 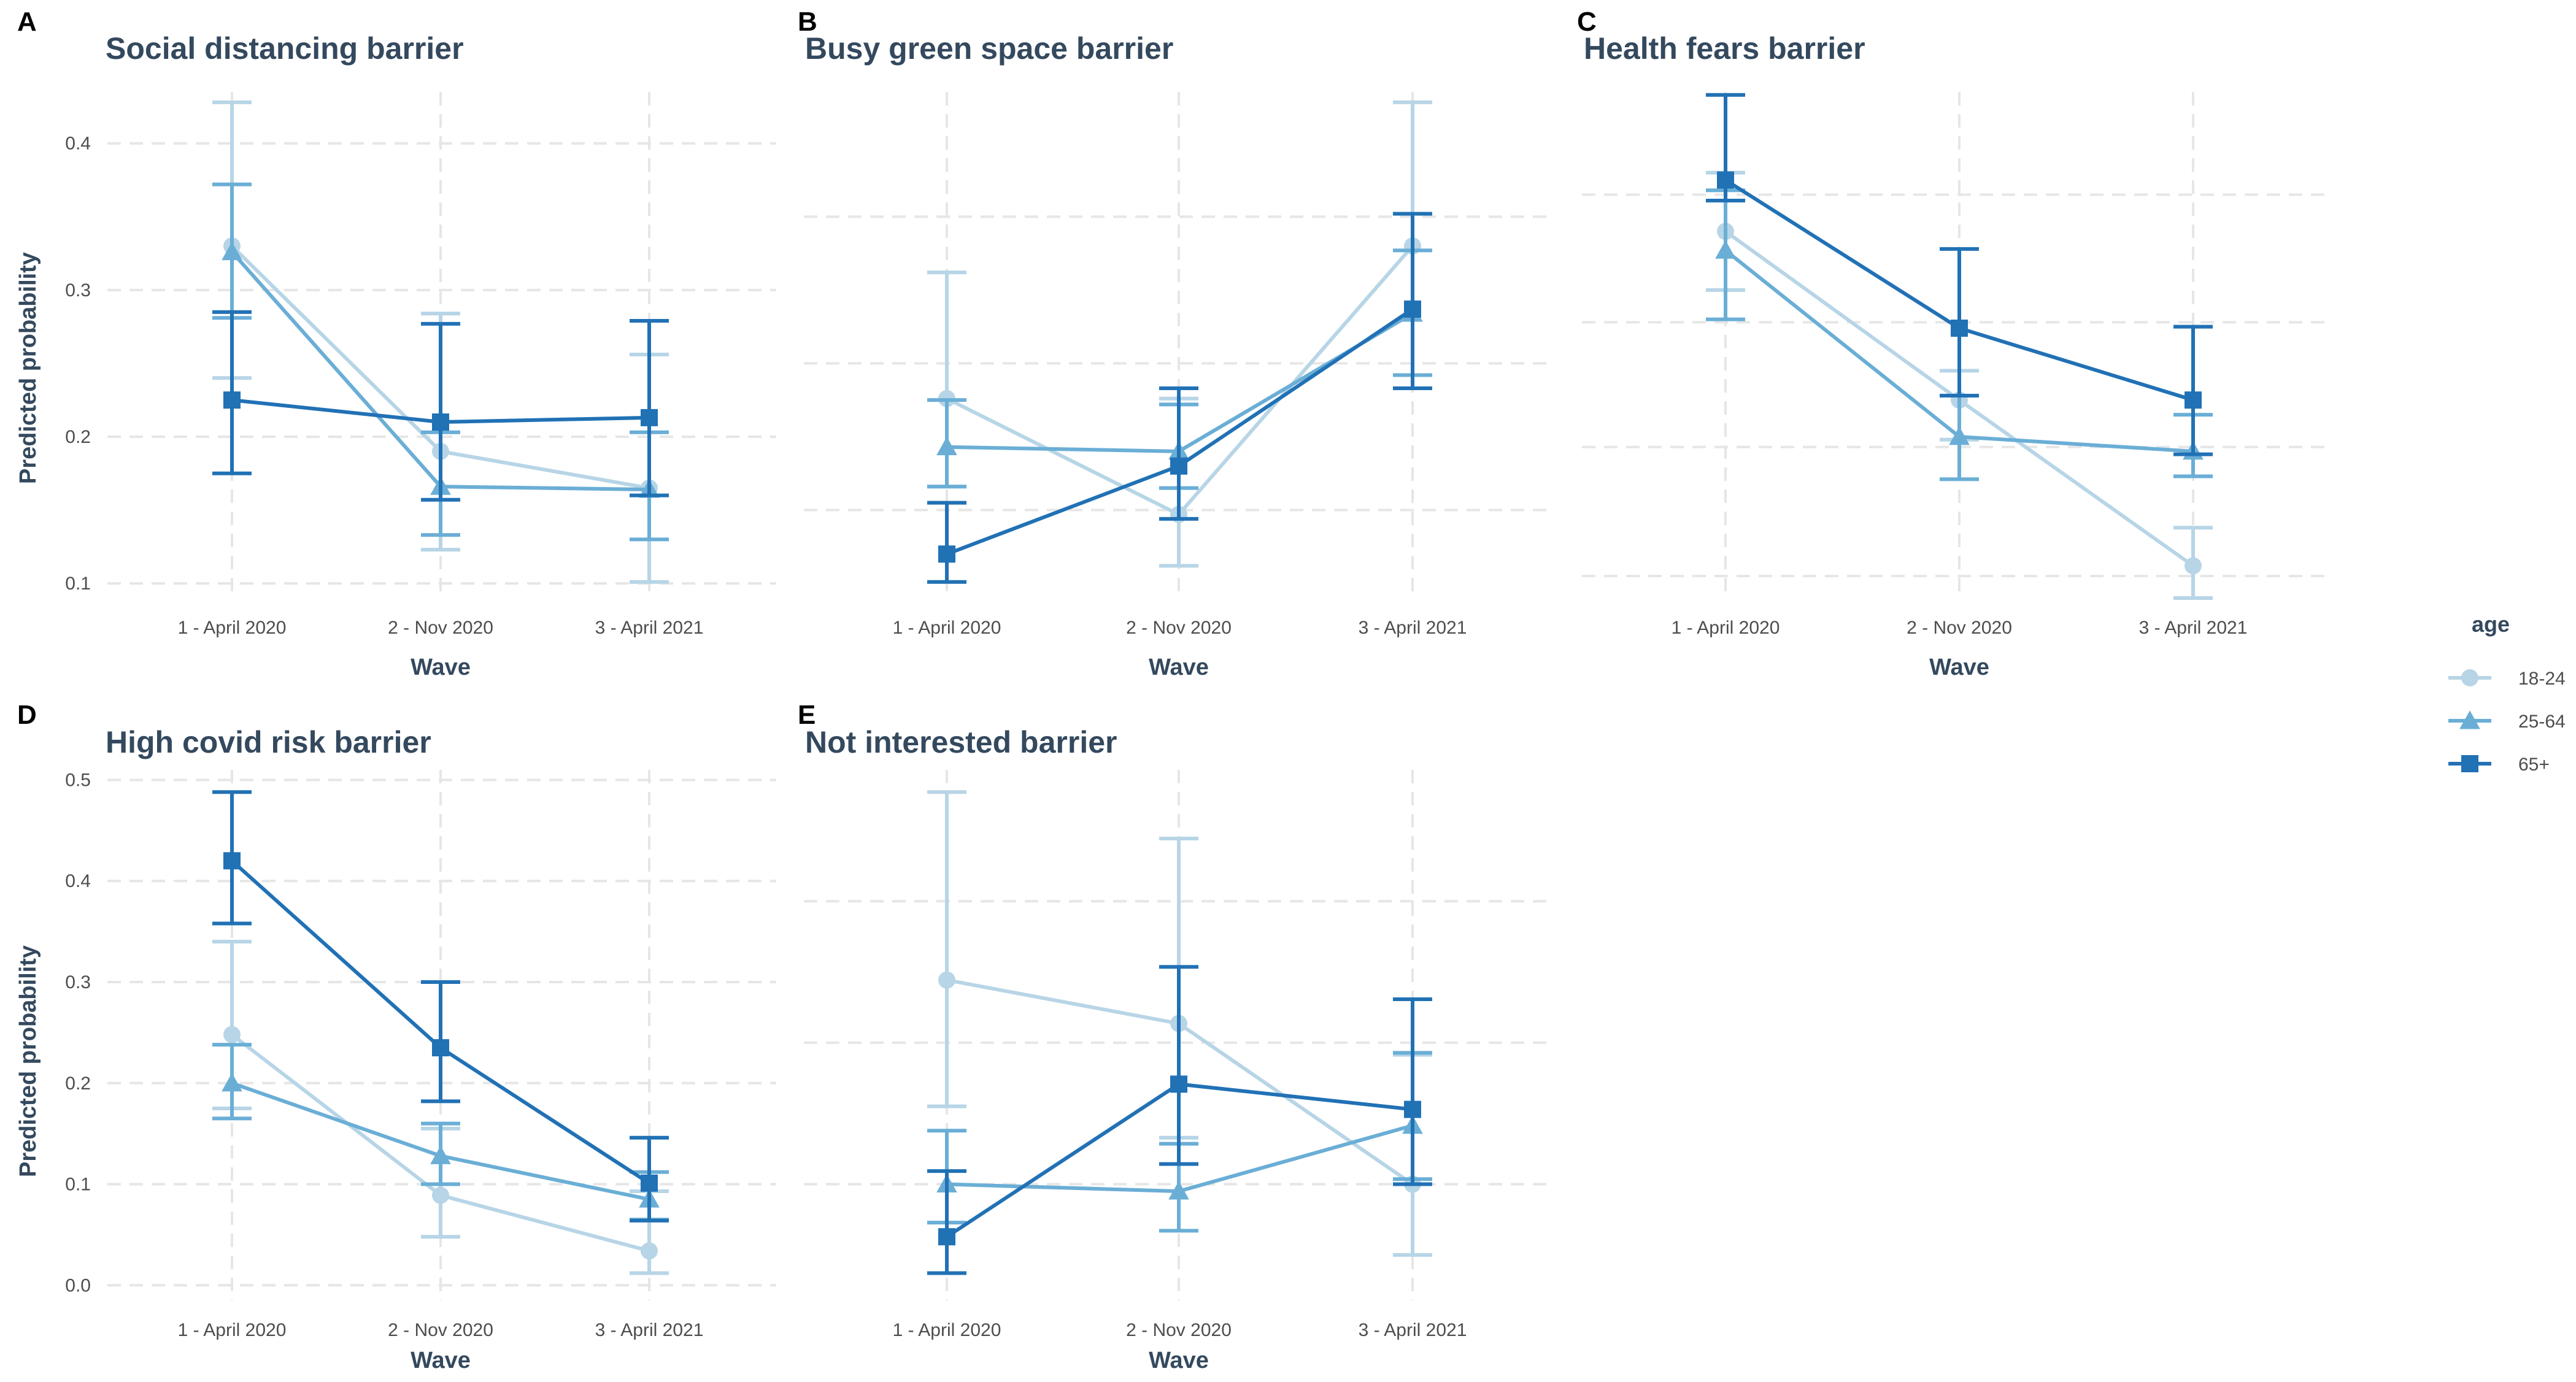 What do you see at coordinates (27, 22) in the screenshot?
I see `panel-letter: A` at bounding box center [27, 22].